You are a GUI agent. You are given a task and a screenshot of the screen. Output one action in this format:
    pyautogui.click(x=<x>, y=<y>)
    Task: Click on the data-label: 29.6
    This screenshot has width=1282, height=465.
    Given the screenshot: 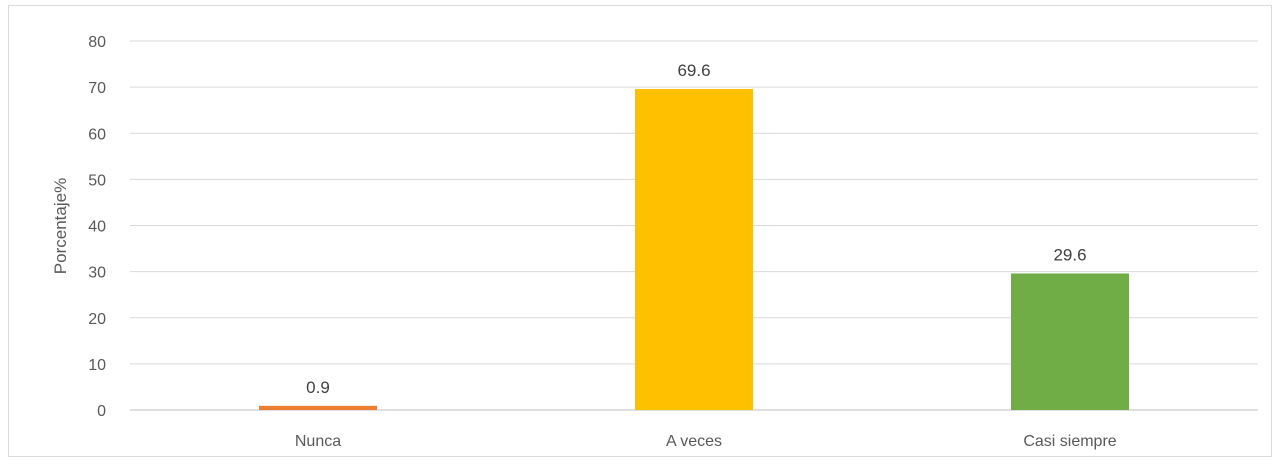 What is the action you would take?
    pyautogui.click(x=1069, y=254)
    